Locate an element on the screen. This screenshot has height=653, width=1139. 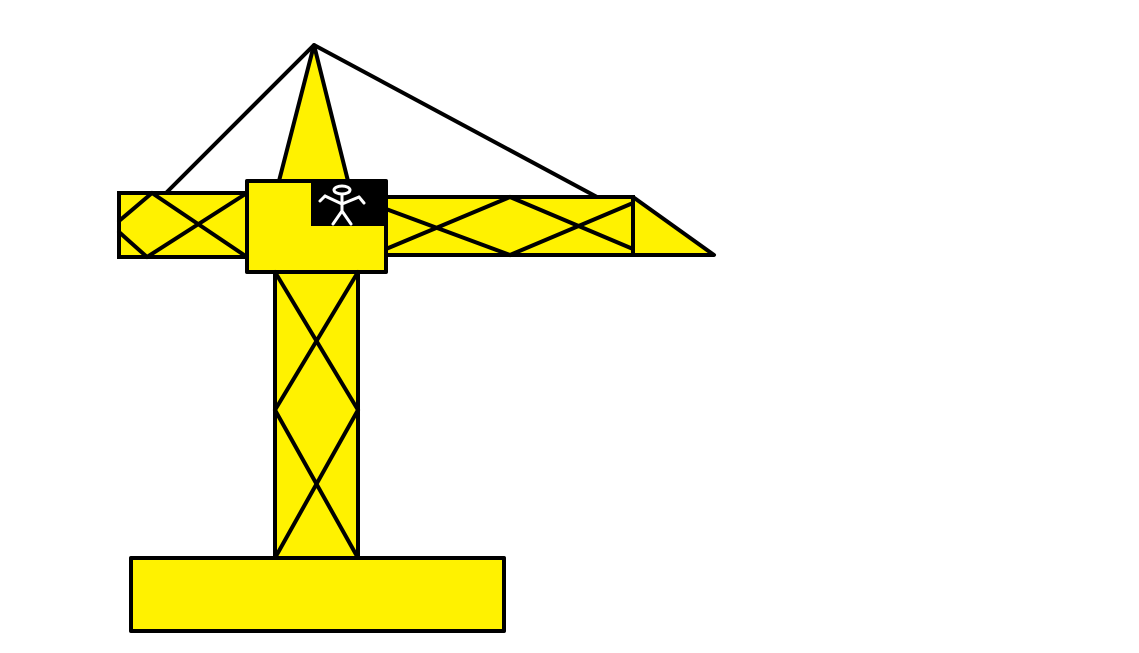
counter-jib is located at coordinates (183, 225).